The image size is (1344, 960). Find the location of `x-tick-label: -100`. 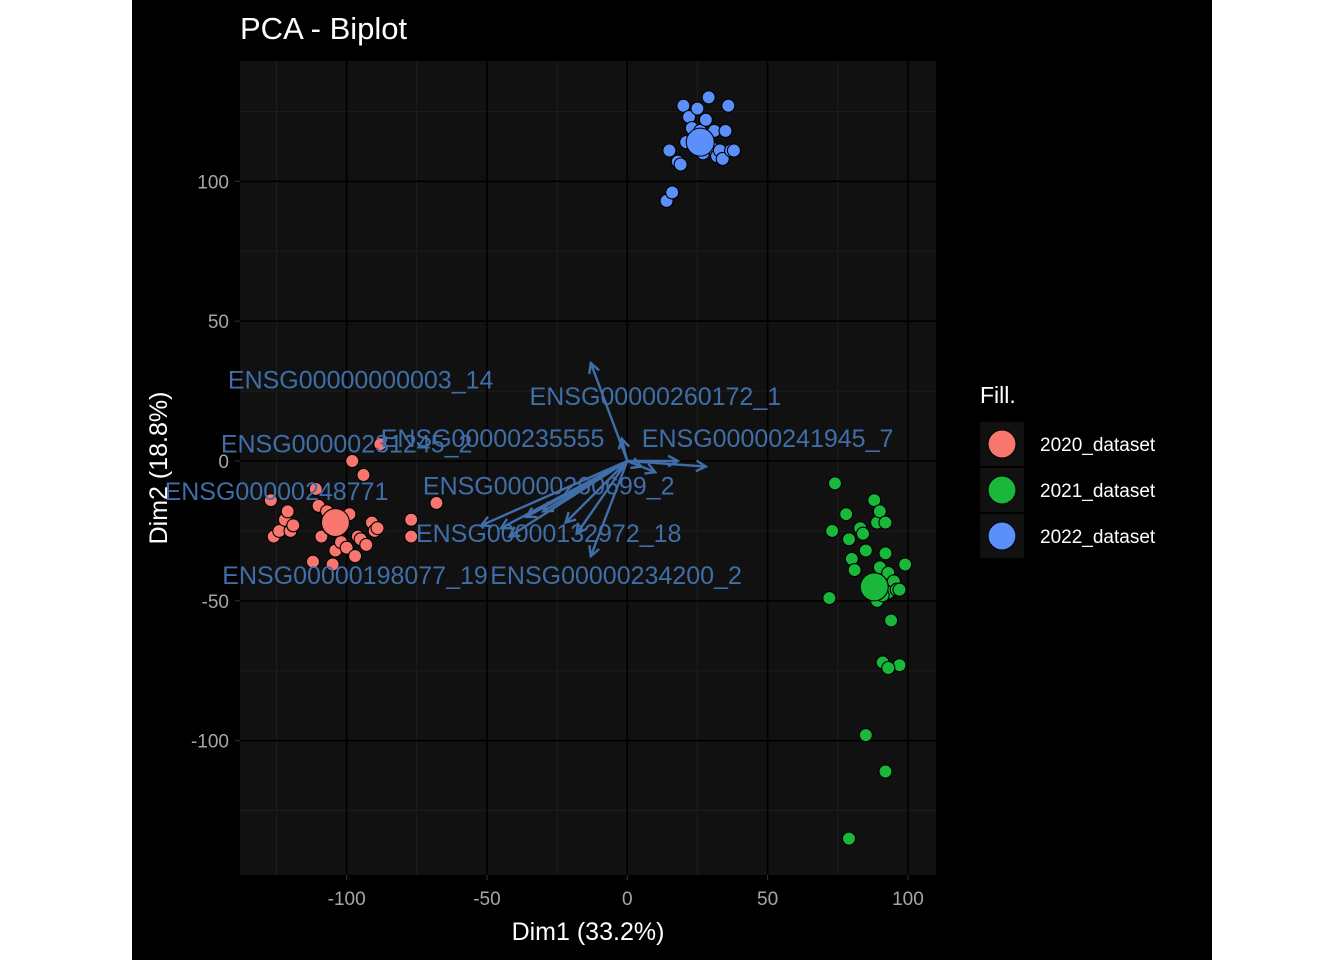

x-tick-label: -100 is located at coordinates (347, 899).